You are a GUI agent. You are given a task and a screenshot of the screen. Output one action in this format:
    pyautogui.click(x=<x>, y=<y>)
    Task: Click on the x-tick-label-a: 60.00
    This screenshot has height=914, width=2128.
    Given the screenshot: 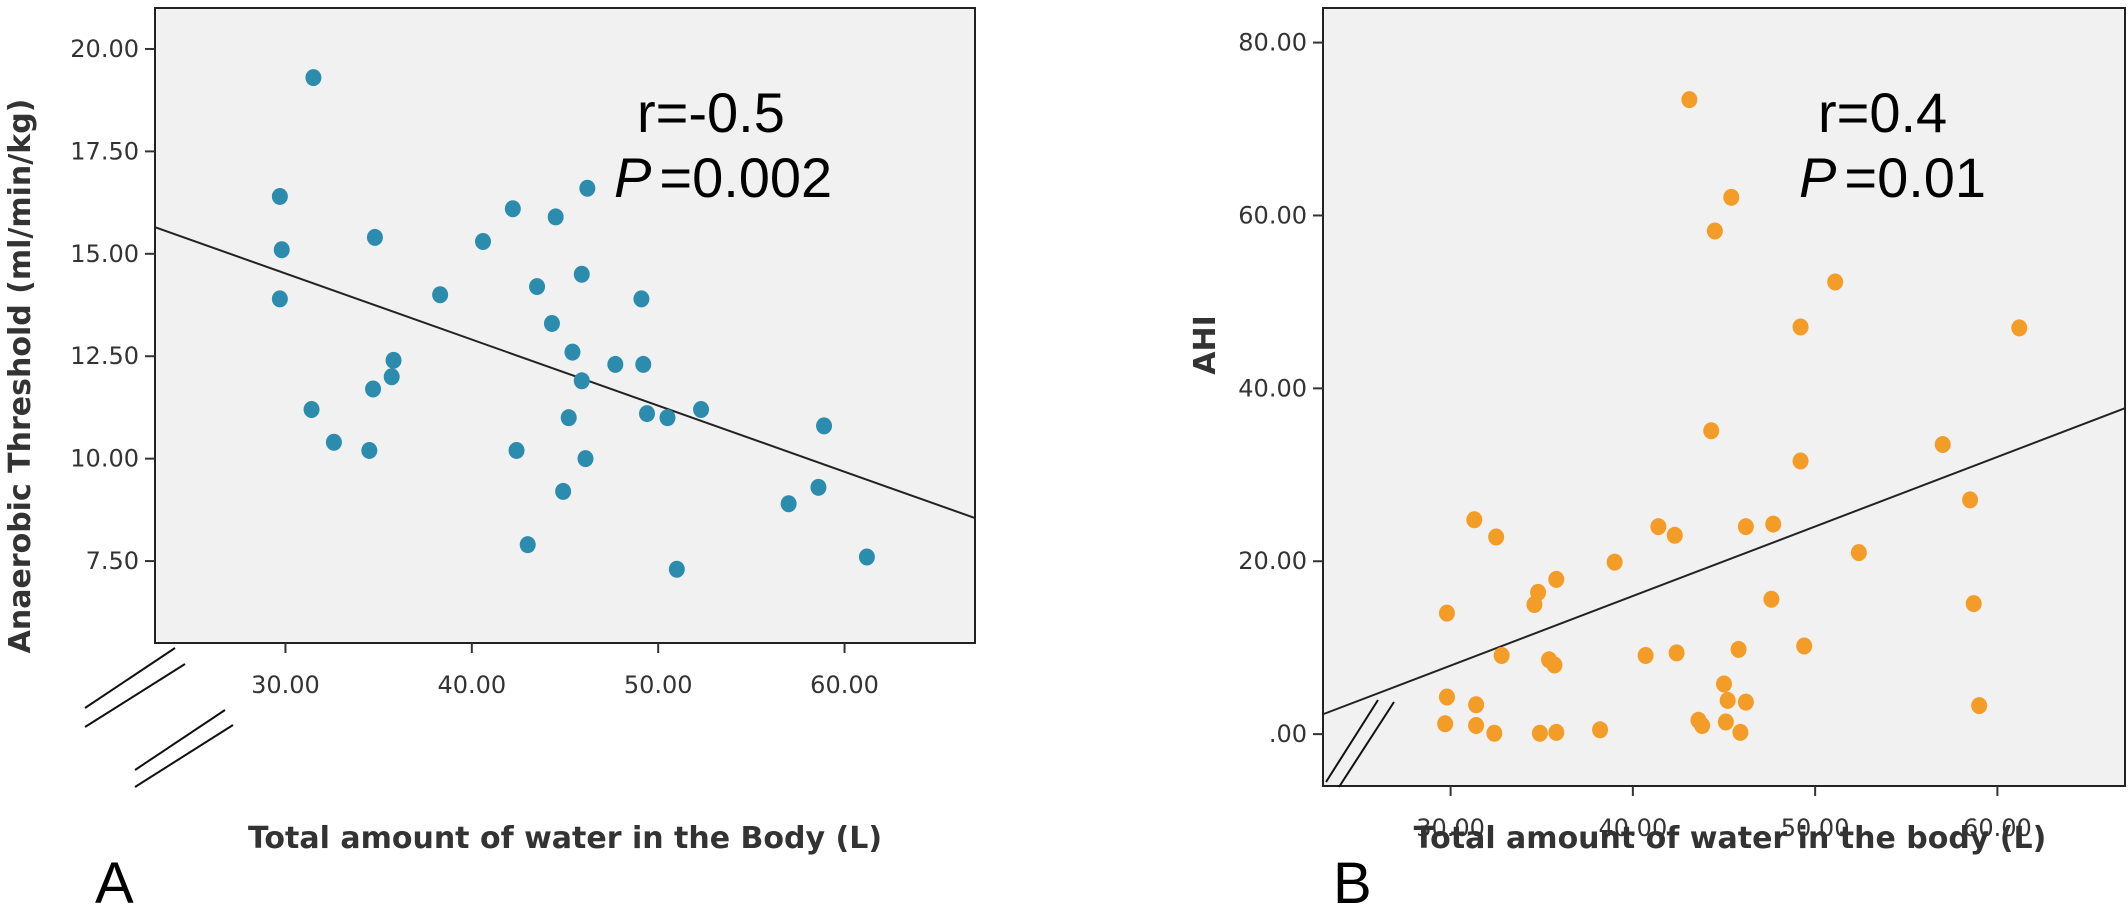 What is the action you would take?
    pyautogui.click(x=844, y=685)
    